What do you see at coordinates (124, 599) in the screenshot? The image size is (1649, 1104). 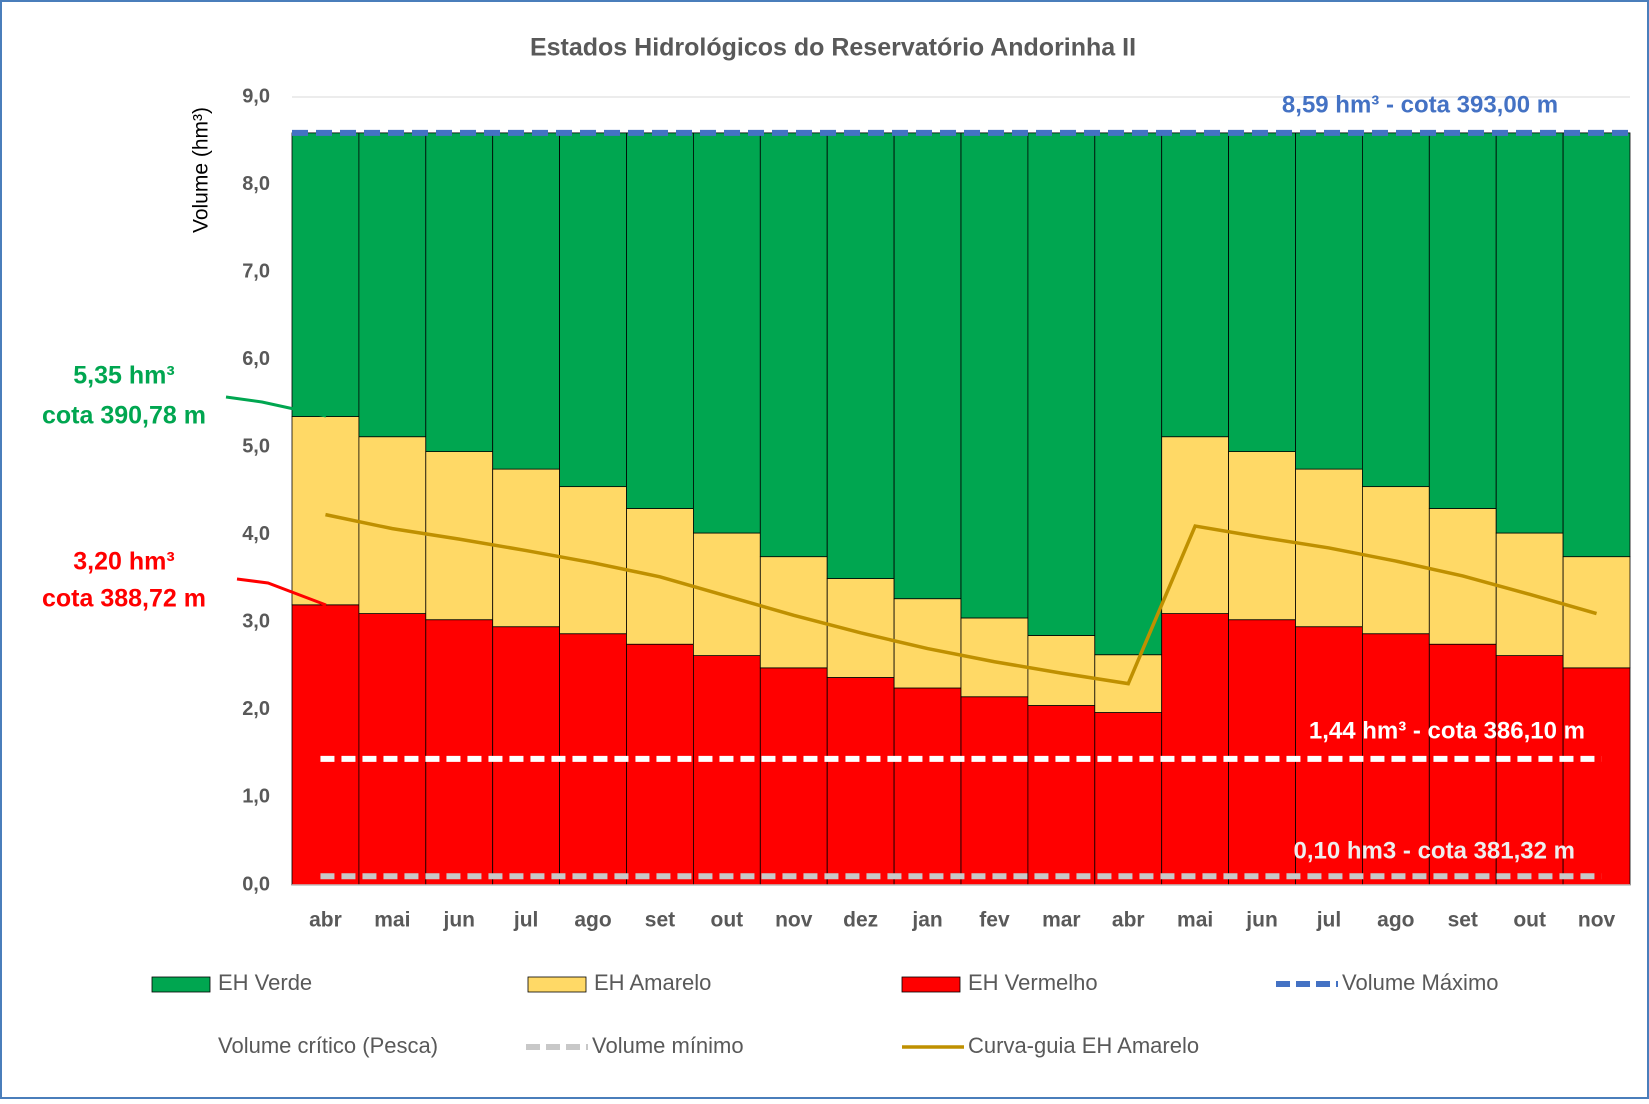 I see `annotation: cota 388,72 m` at bounding box center [124, 599].